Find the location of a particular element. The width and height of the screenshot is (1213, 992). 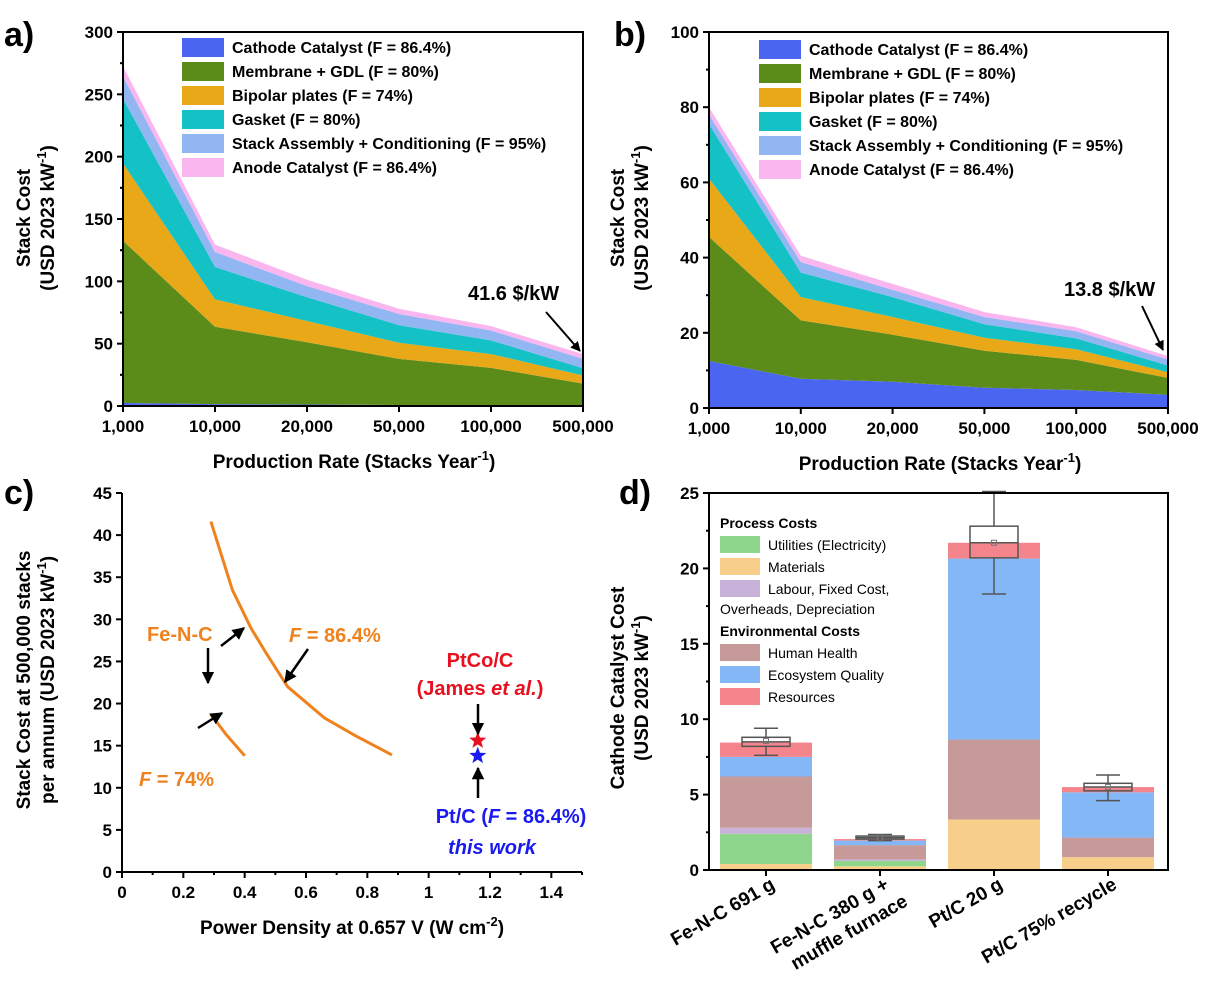

panel-d-bars is located at coordinates (937, 706).